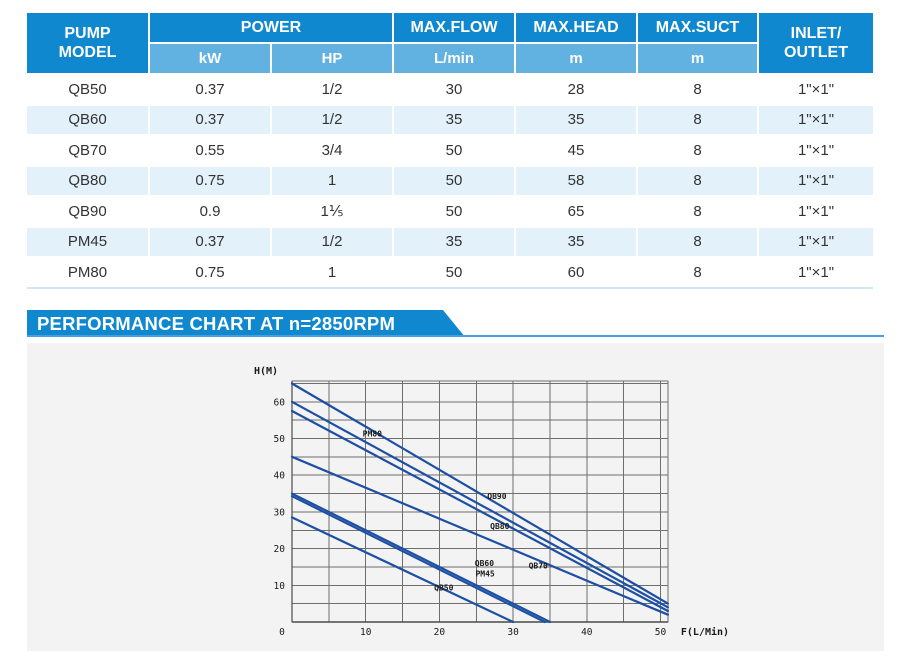 The image size is (900, 671). Describe the element at coordinates (280, 402) in the screenshot. I see `y-tick: 60` at that location.